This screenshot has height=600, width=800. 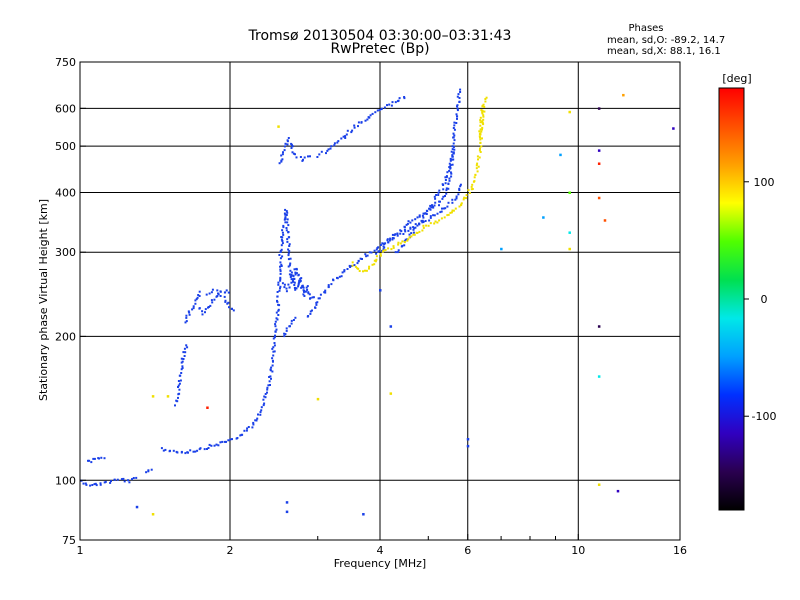 I want to click on colorbar-label: [deg], so click(x=736, y=78).